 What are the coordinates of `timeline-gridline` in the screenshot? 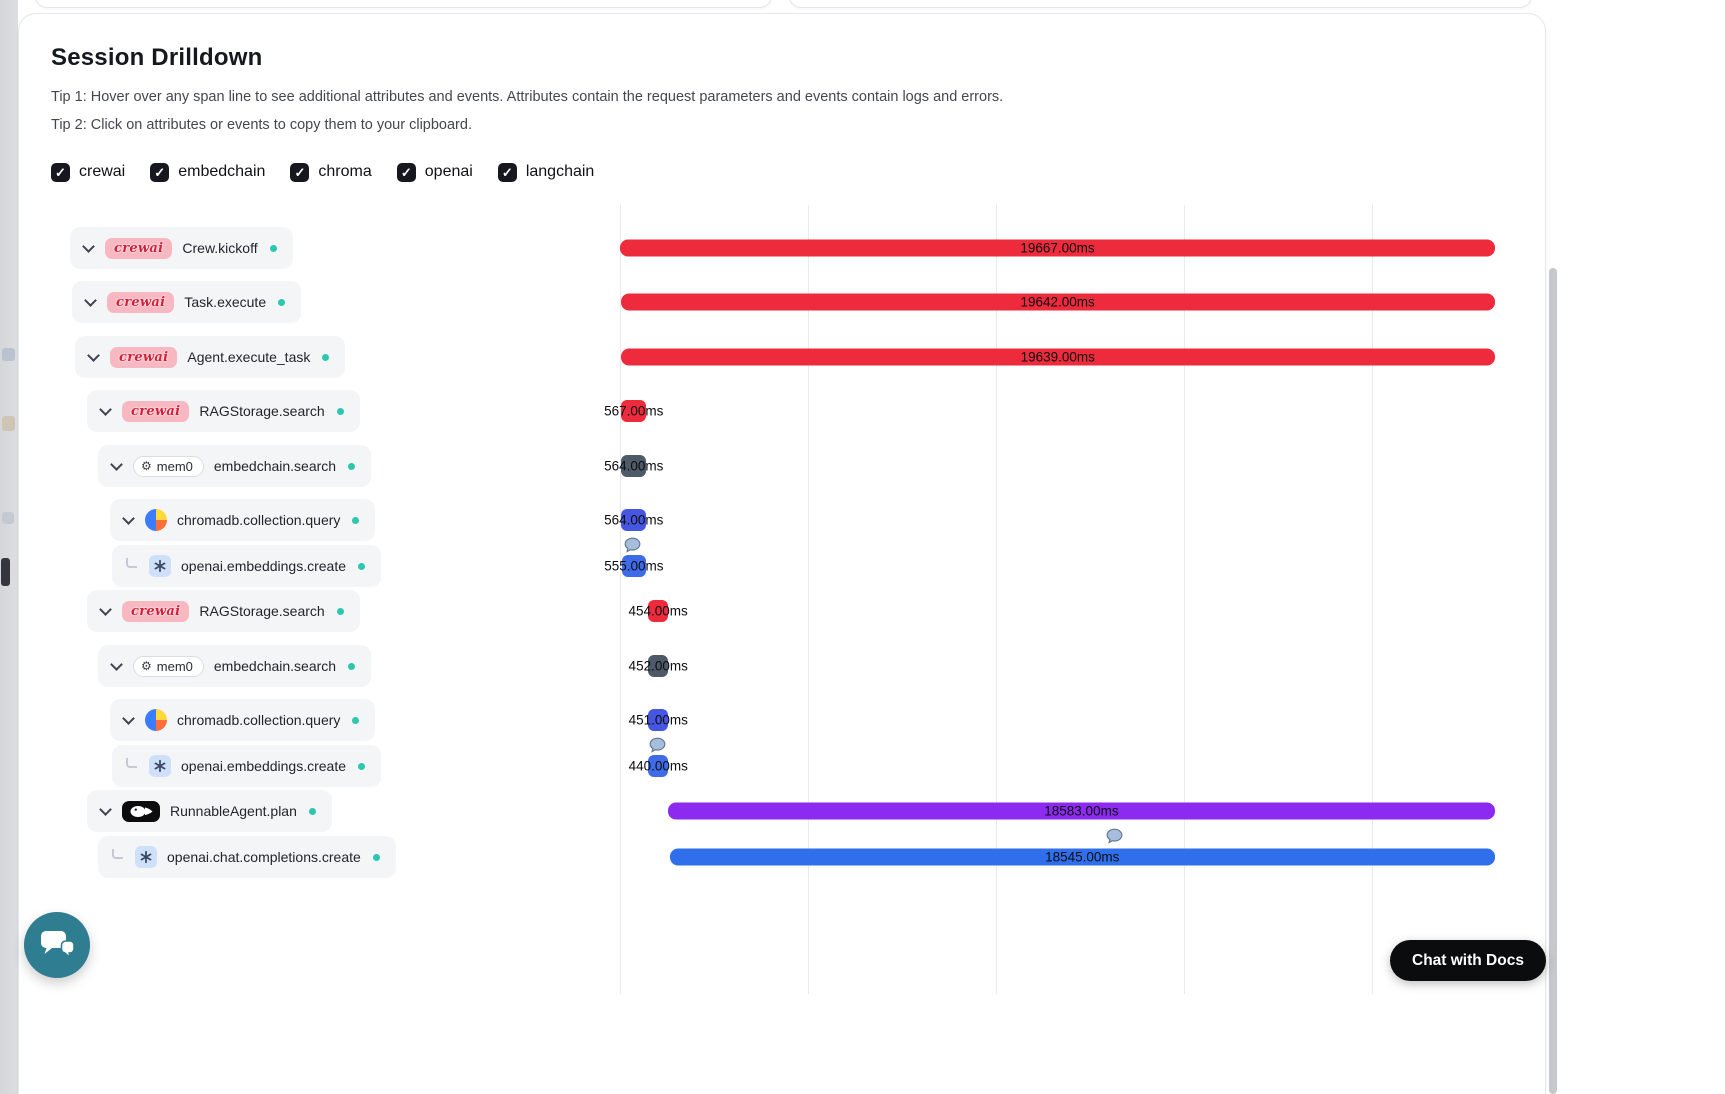 It's located at (1184, 599).